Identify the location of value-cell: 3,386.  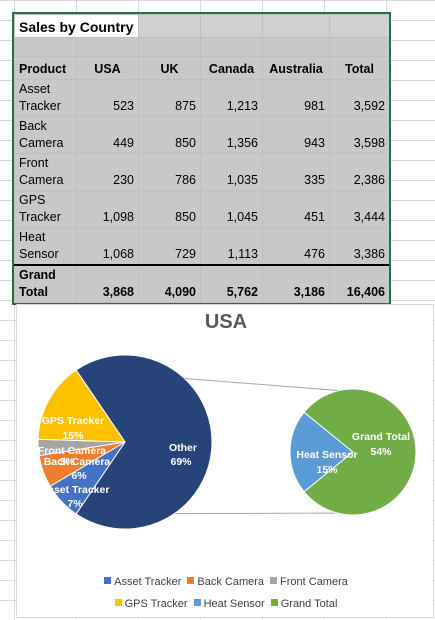
(359, 246).